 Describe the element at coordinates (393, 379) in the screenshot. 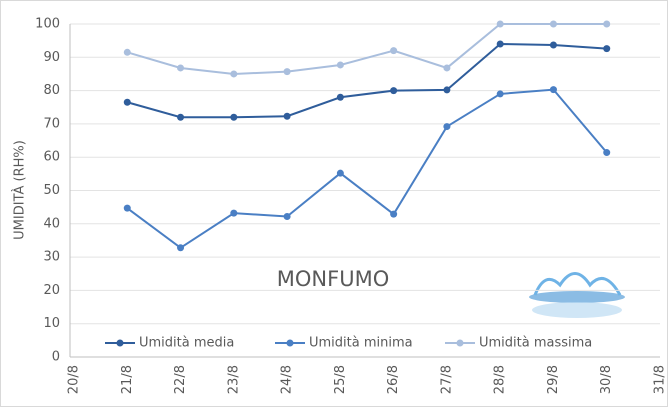

I see `x-tick-label: 26/8` at that location.